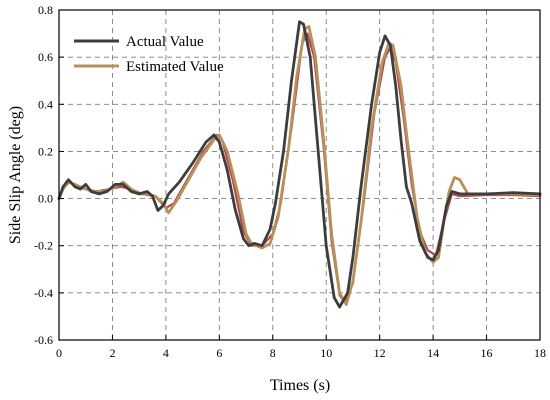 The image size is (550, 400). Describe the element at coordinates (273, 353) in the screenshot. I see `x-tick-label: 8` at that location.